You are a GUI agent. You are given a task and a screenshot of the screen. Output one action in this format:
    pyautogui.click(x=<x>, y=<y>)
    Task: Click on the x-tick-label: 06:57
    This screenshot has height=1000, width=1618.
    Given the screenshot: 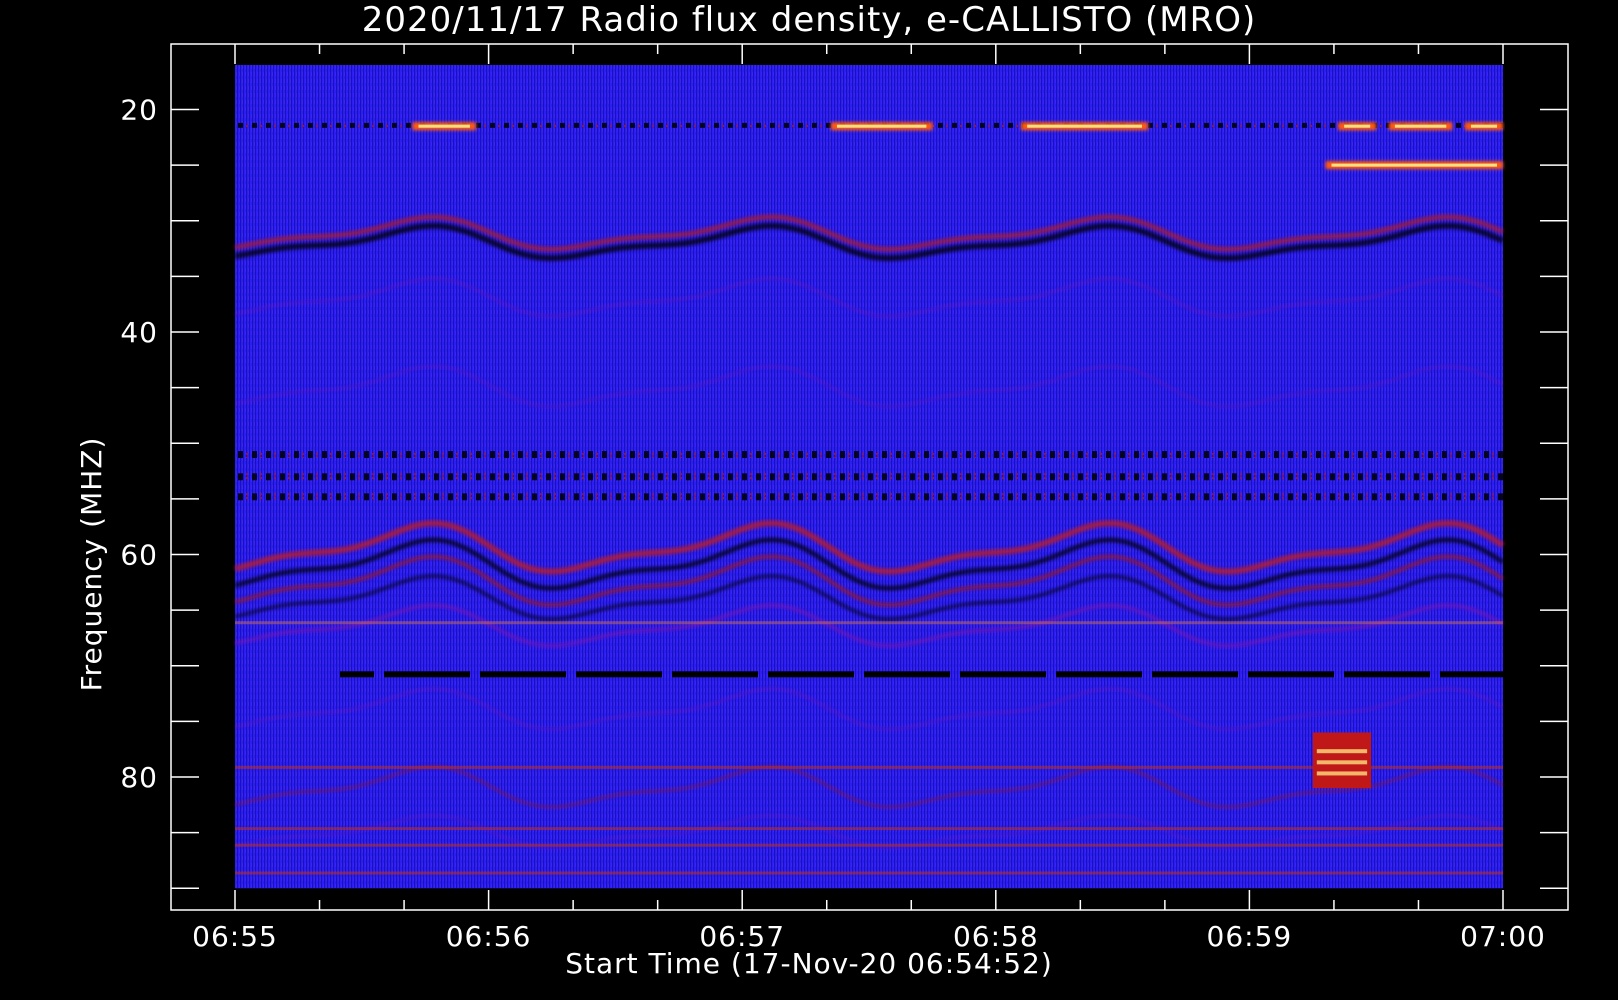 What is the action you would take?
    pyautogui.click(x=742, y=936)
    